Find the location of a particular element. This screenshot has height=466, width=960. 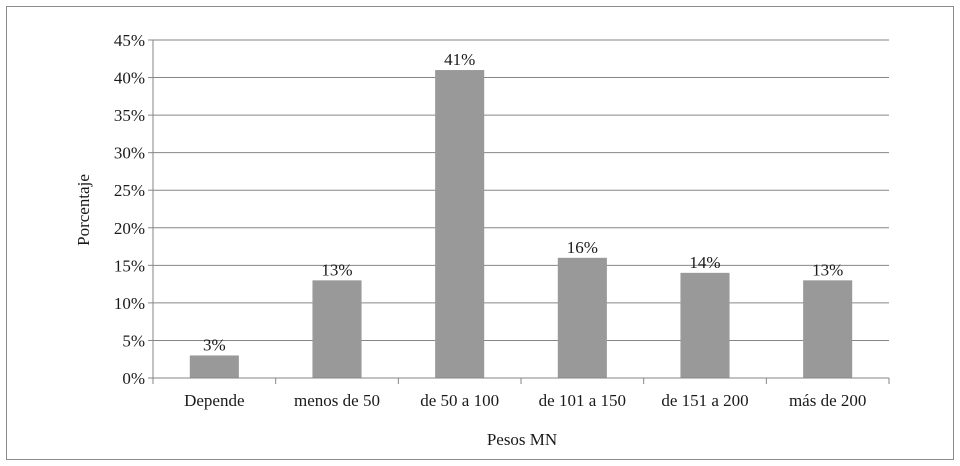

data-label: 41% is located at coordinates (459, 59).